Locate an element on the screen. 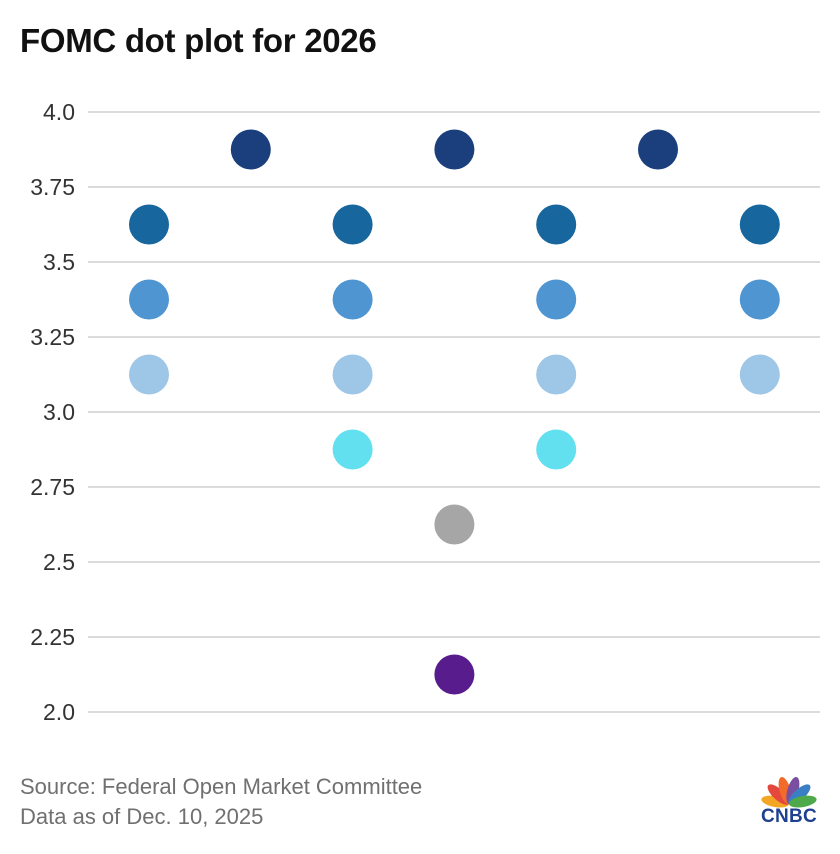  source-note: Source: Federal Open Market Committee is located at coordinates (221, 786).